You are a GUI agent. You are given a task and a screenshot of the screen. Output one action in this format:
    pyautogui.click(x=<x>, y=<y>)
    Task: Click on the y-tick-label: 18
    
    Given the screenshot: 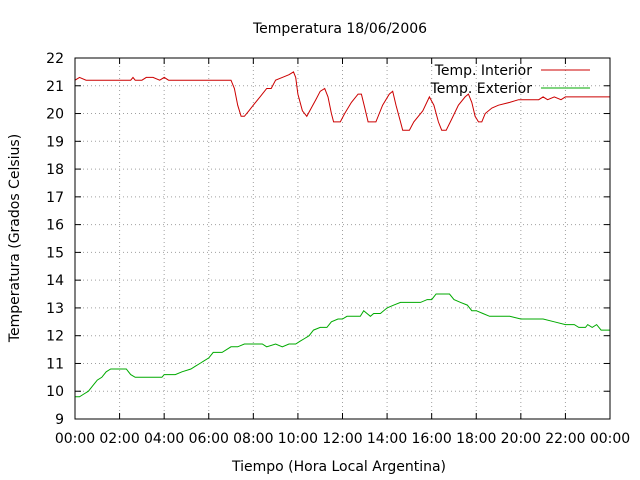 What is the action you would take?
    pyautogui.click(x=55, y=170)
    